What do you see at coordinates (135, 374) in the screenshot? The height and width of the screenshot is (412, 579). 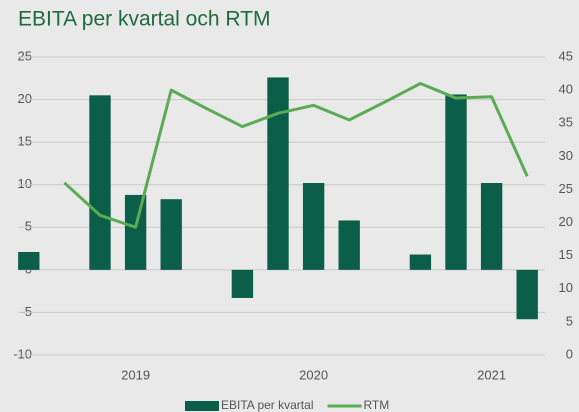 I see `x-tick-label: 2019` at bounding box center [135, 374].